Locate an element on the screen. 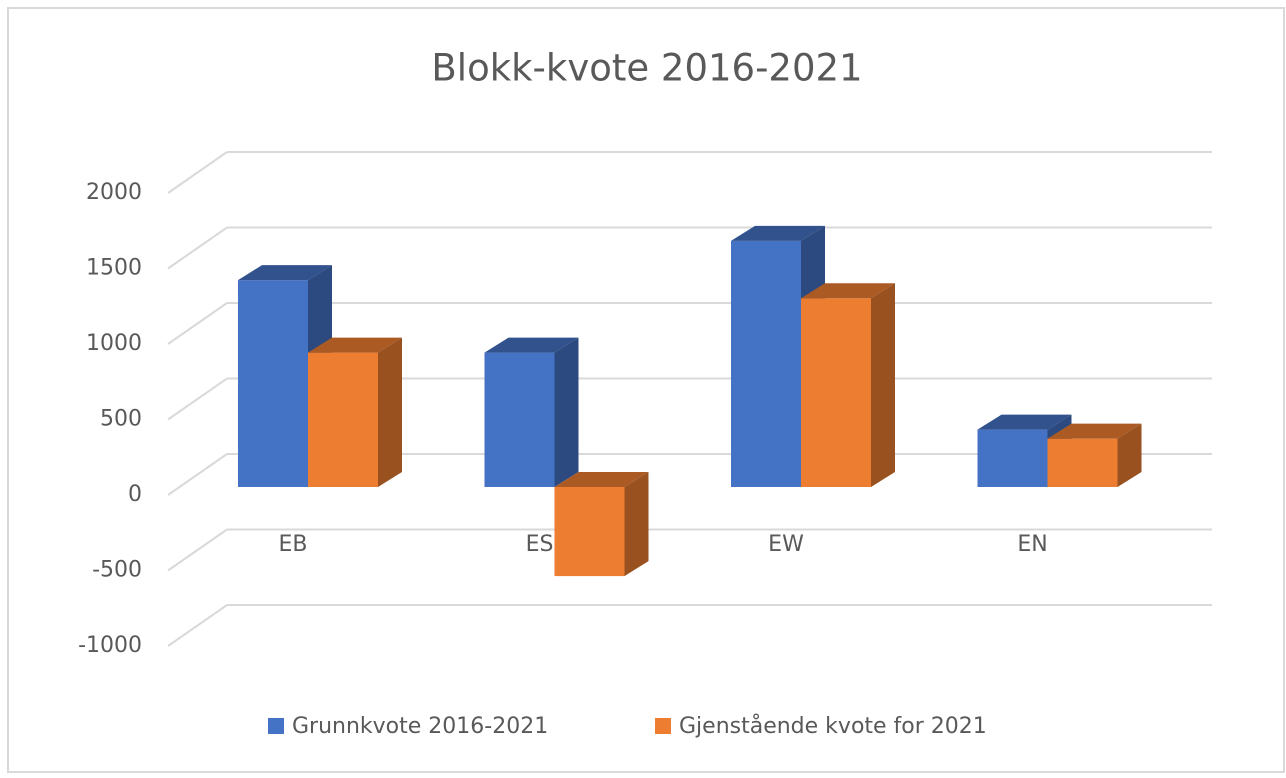 This screenshot has height=778, width=1286. legend-label: Gjenstående kvote for 2021 is located at coordinates (833, 726).